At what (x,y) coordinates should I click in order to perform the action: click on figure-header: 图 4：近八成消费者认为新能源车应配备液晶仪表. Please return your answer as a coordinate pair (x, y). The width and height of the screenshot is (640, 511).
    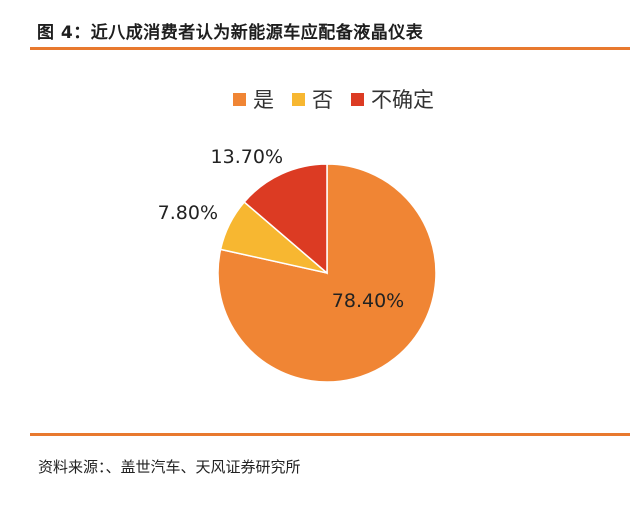
    Looking at the image, I should click on (320, 27).